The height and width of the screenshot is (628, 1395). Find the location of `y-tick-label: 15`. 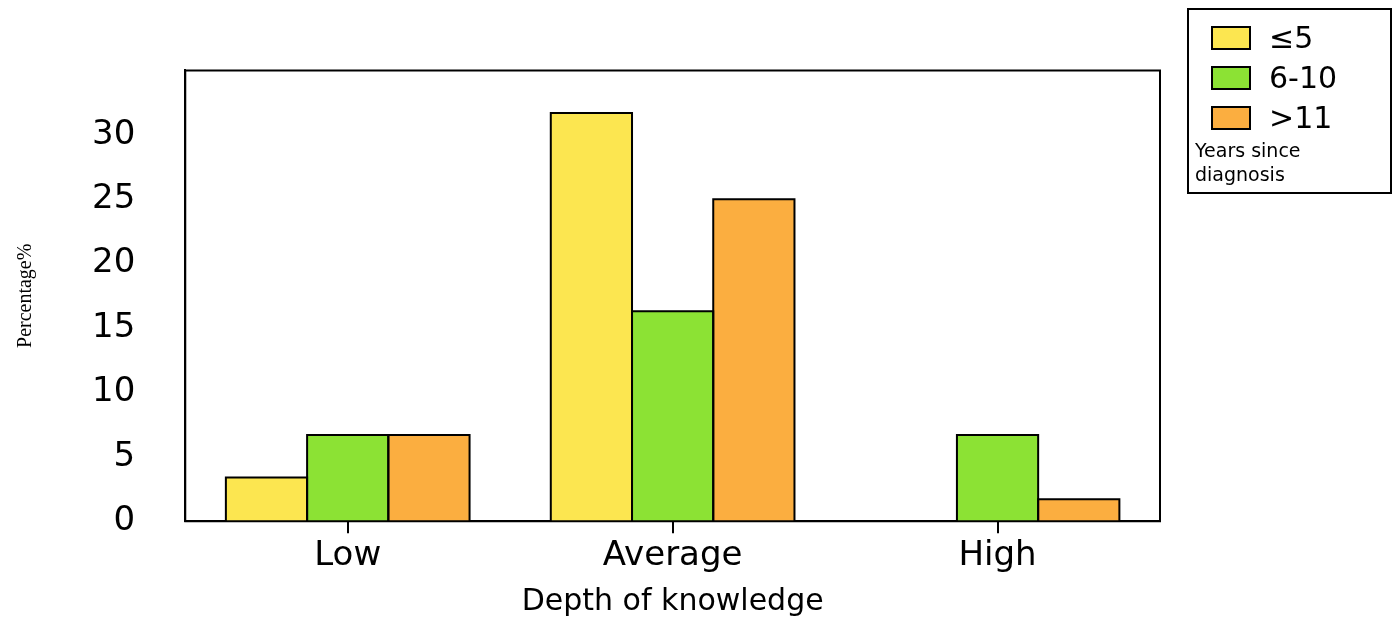

y-tick-label: 15 is located at coordinates (114, 324).